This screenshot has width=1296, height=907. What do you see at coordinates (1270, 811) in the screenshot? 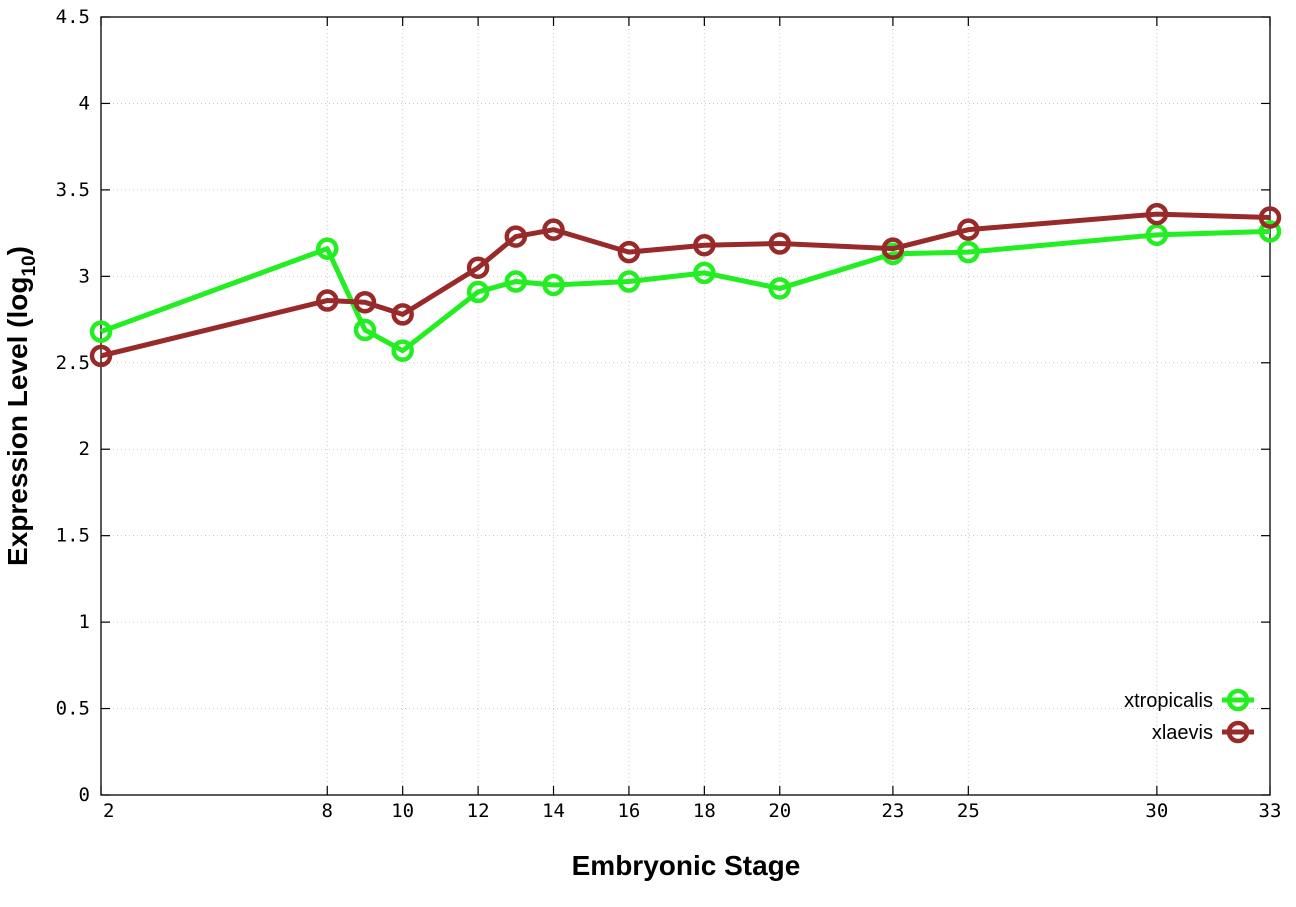
I see `x-tick-label: 33` at bounding box center [1270, 811].